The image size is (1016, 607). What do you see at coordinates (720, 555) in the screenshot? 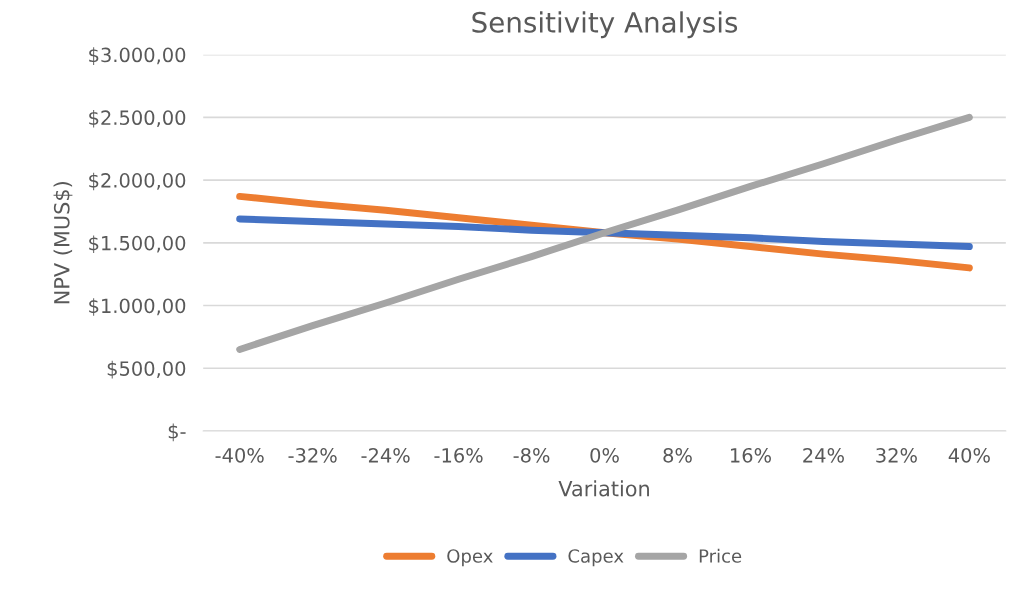
I see `legend-label: Price` at bounding box center [720, 555].